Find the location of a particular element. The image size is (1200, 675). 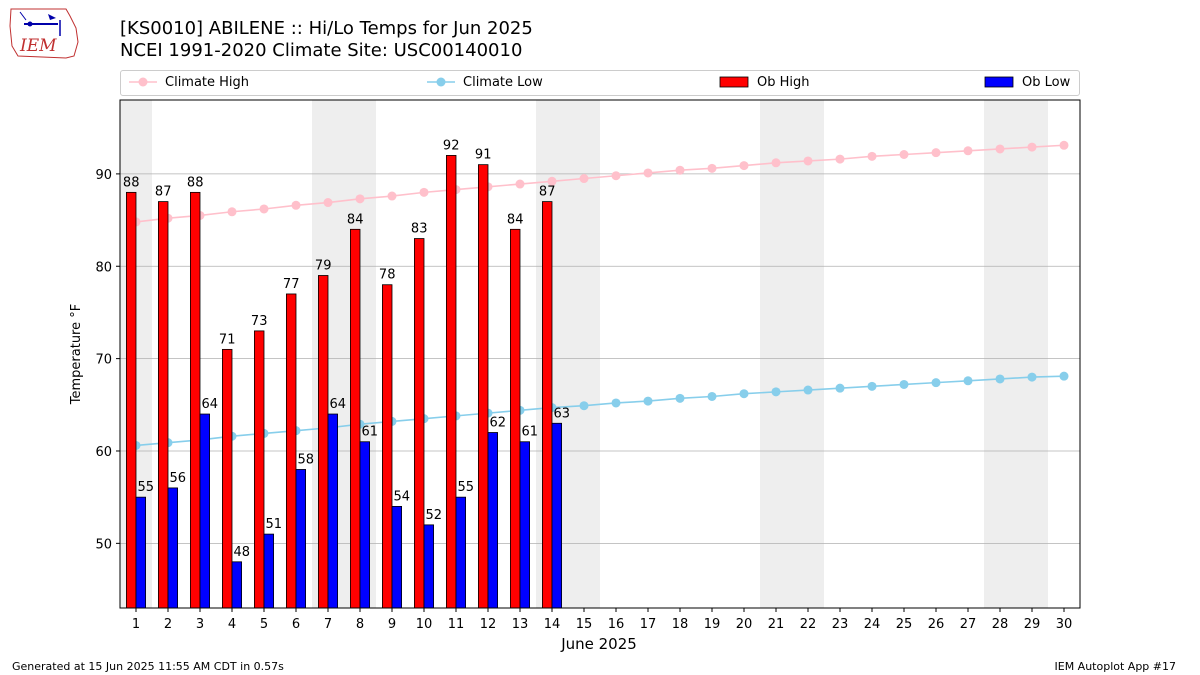

x-tick-label-3: 3 is located at coordinates (200, 624).